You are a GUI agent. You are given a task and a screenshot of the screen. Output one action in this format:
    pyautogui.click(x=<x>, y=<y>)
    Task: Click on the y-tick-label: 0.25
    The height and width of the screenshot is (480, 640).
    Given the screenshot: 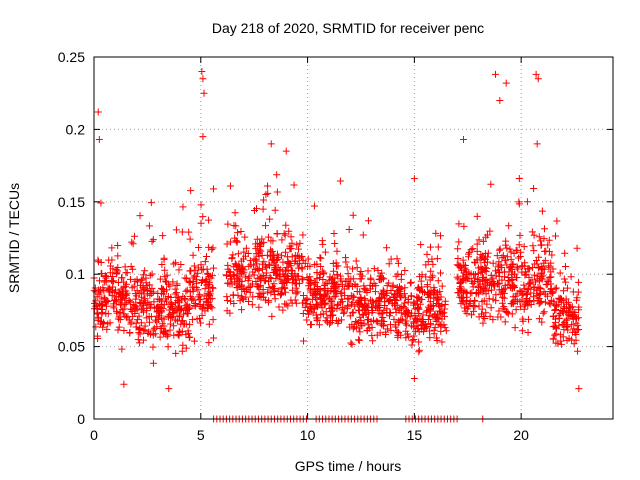 What is the action you would take?
    pyautogui.click(x=71, y=57)
    